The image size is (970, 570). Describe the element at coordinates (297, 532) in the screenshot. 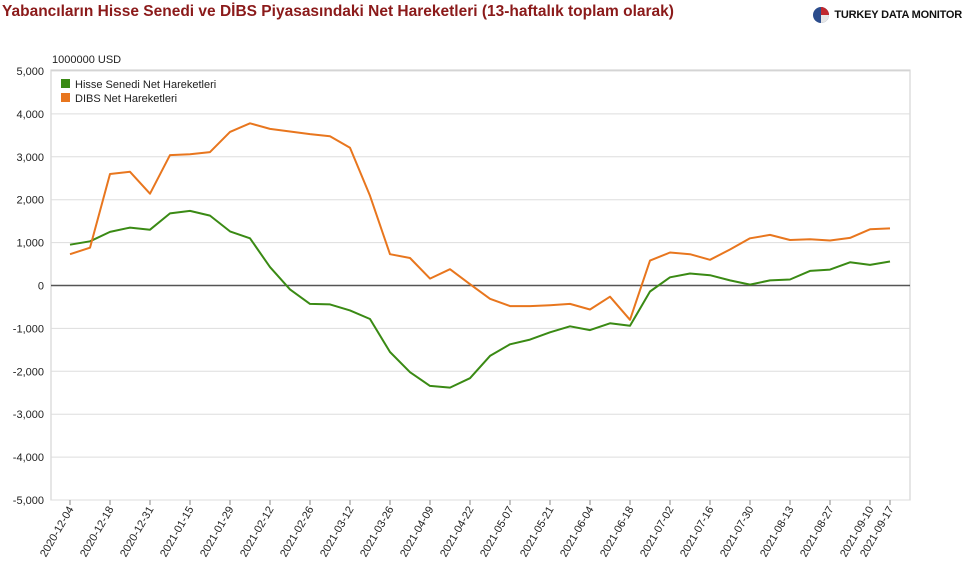

I see `x-tick-label: 2021-02-26` at that location.